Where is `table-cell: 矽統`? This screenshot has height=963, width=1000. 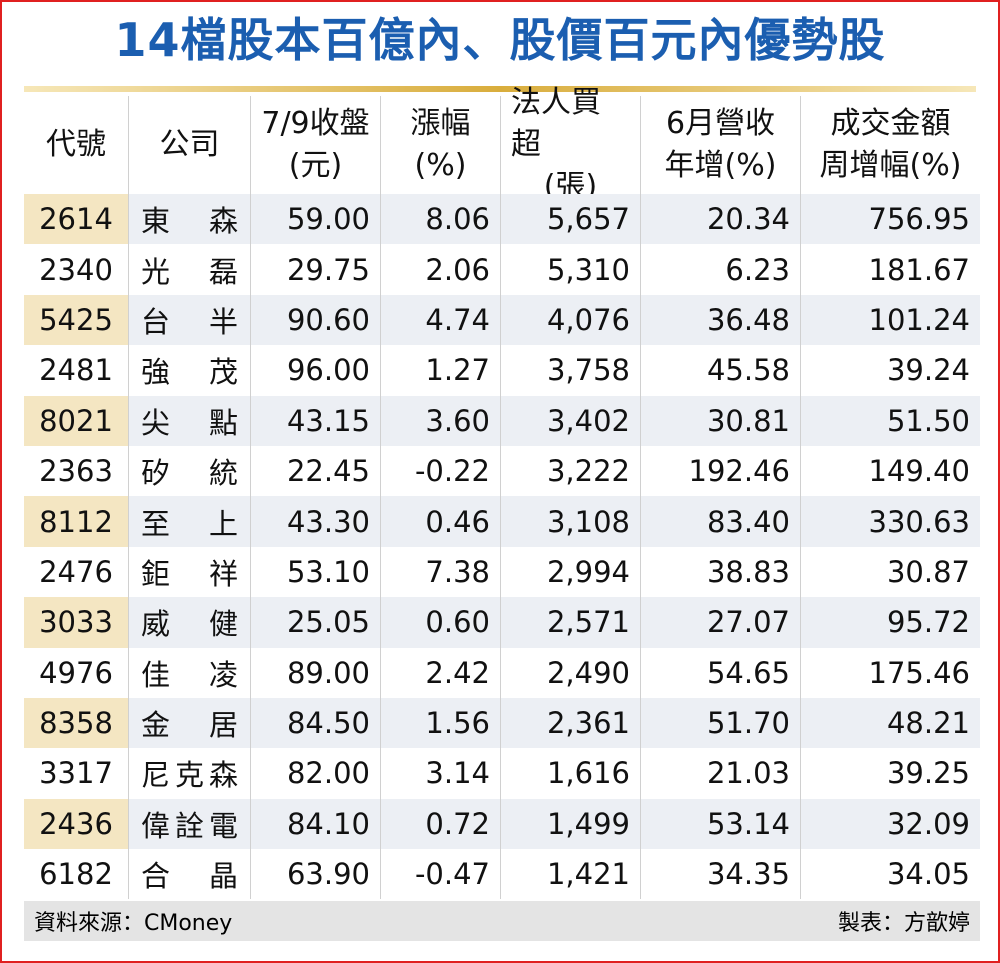
table-cell: 矽統 is located at coordinates (189, 471).